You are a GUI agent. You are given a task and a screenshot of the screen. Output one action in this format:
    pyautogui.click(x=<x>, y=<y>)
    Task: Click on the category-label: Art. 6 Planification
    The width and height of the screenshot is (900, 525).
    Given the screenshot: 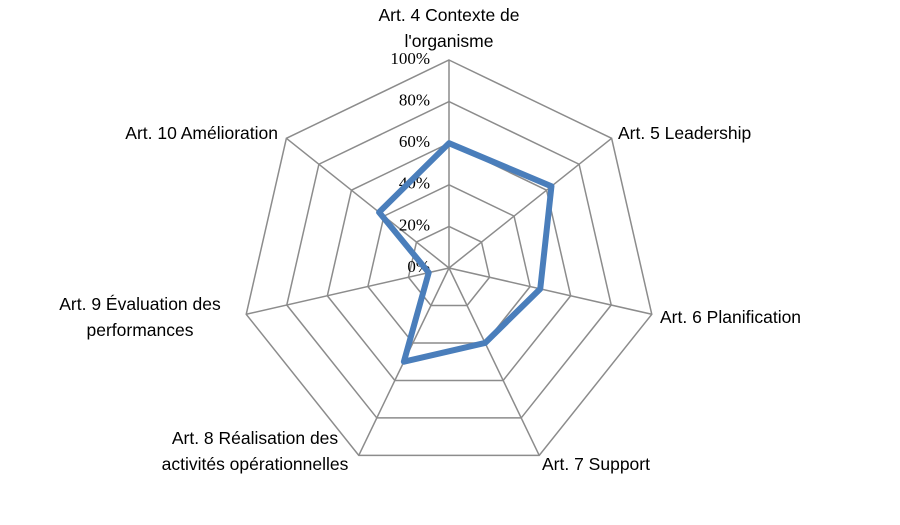 What is the action you would take?
    pyautogui.click(x=731, y=317)
    